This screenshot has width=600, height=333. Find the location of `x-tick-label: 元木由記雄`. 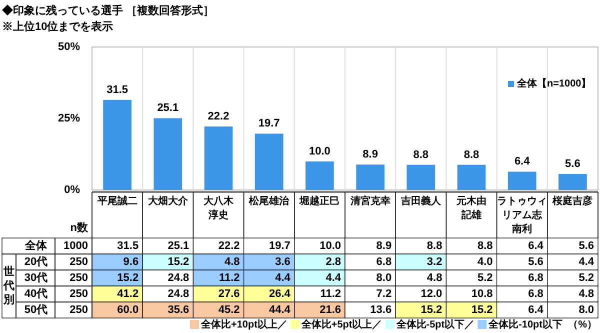

x-tick-label: 元木由記雄 is located at coordinates (471, 207).